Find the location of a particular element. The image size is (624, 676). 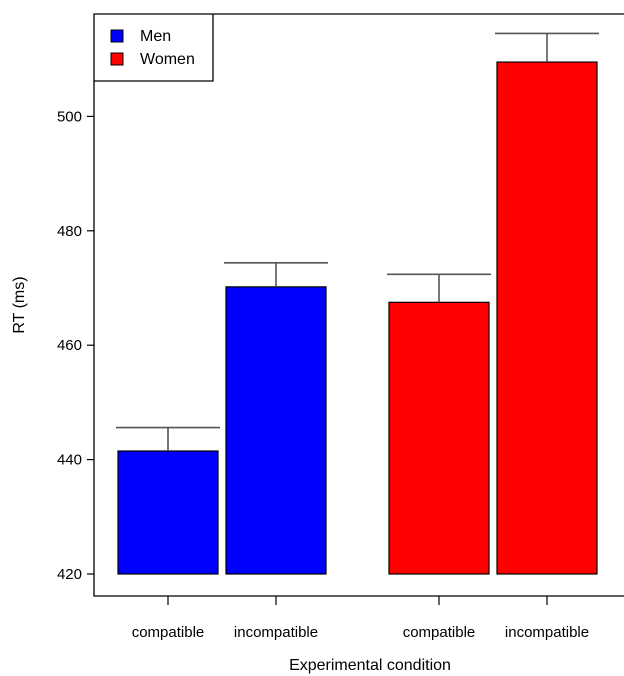

legend: Men Women is located at coordinates (154, 48).